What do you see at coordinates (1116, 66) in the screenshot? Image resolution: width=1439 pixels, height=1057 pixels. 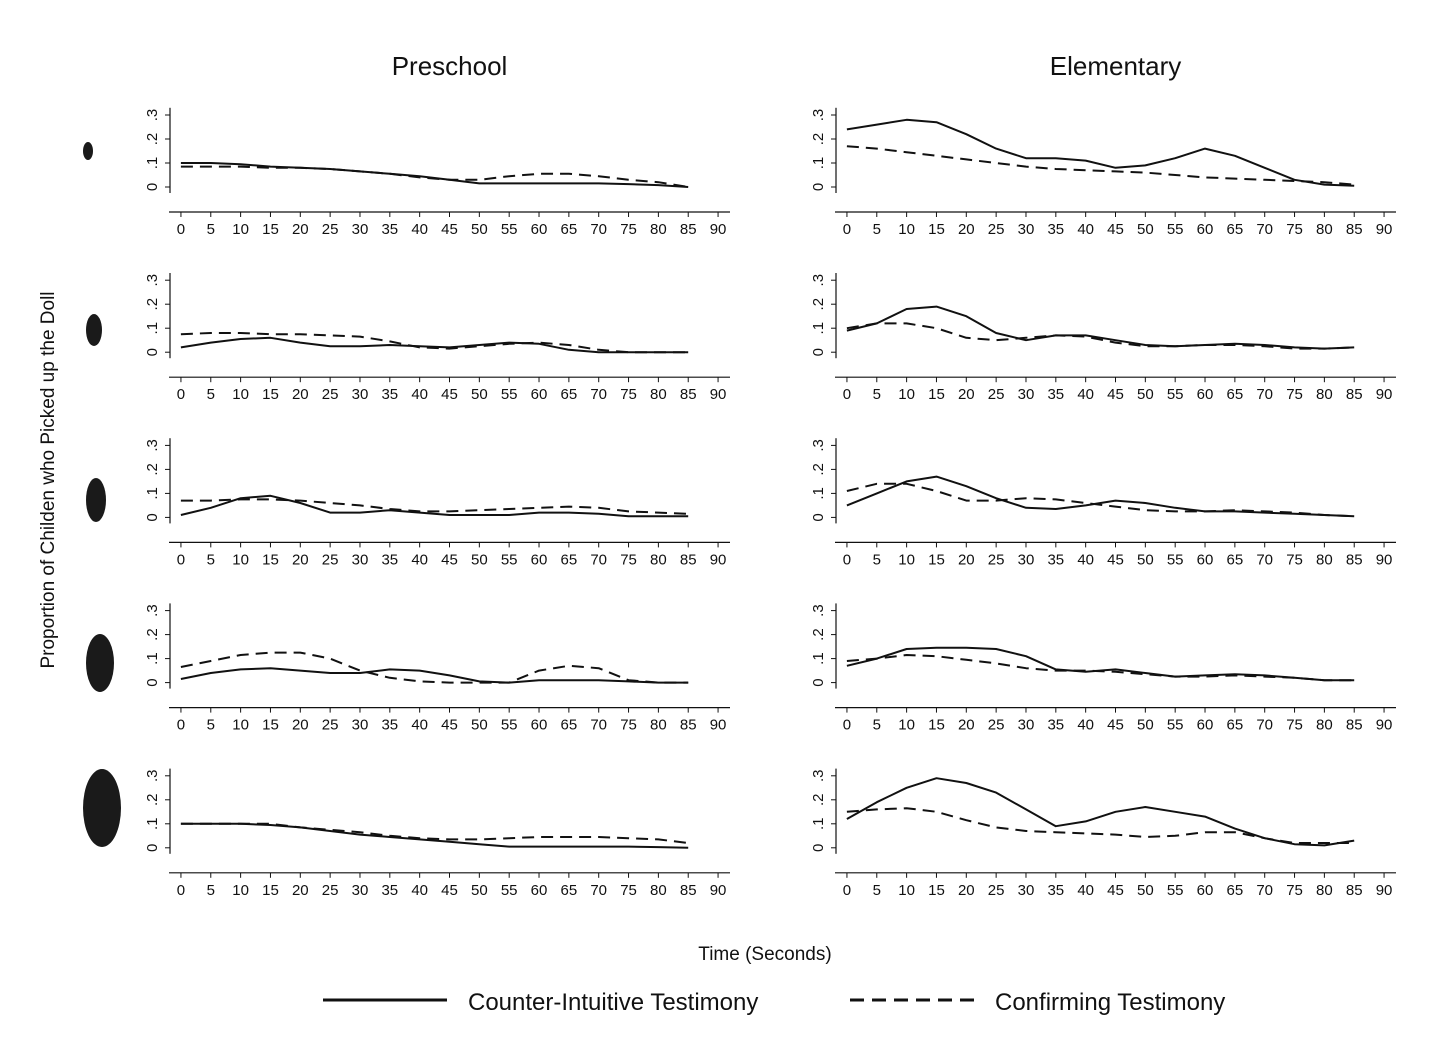 I see `panel-title: Elementary` at bounding box center [1116, 66].